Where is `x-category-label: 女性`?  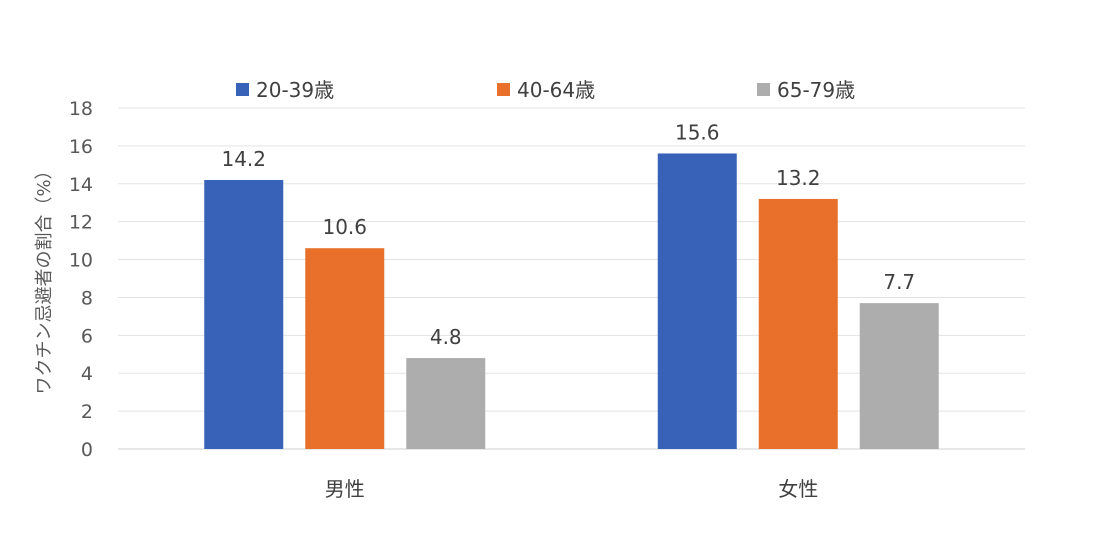
x-category-label: 女性 is located at coordinates (798, 489).